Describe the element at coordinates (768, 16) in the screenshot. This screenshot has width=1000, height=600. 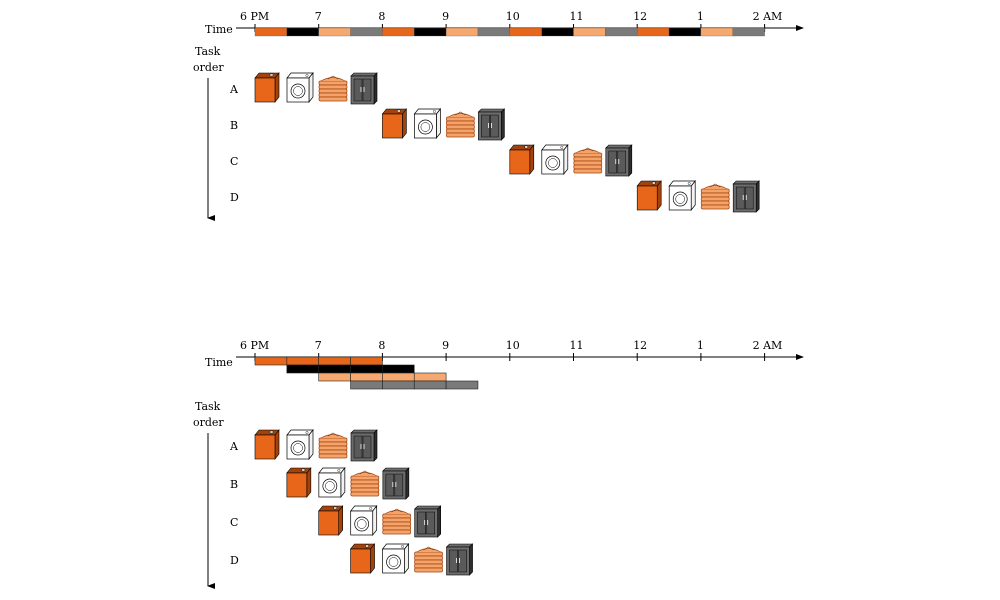
I see `time-tick-label: 2 AM` at that location.